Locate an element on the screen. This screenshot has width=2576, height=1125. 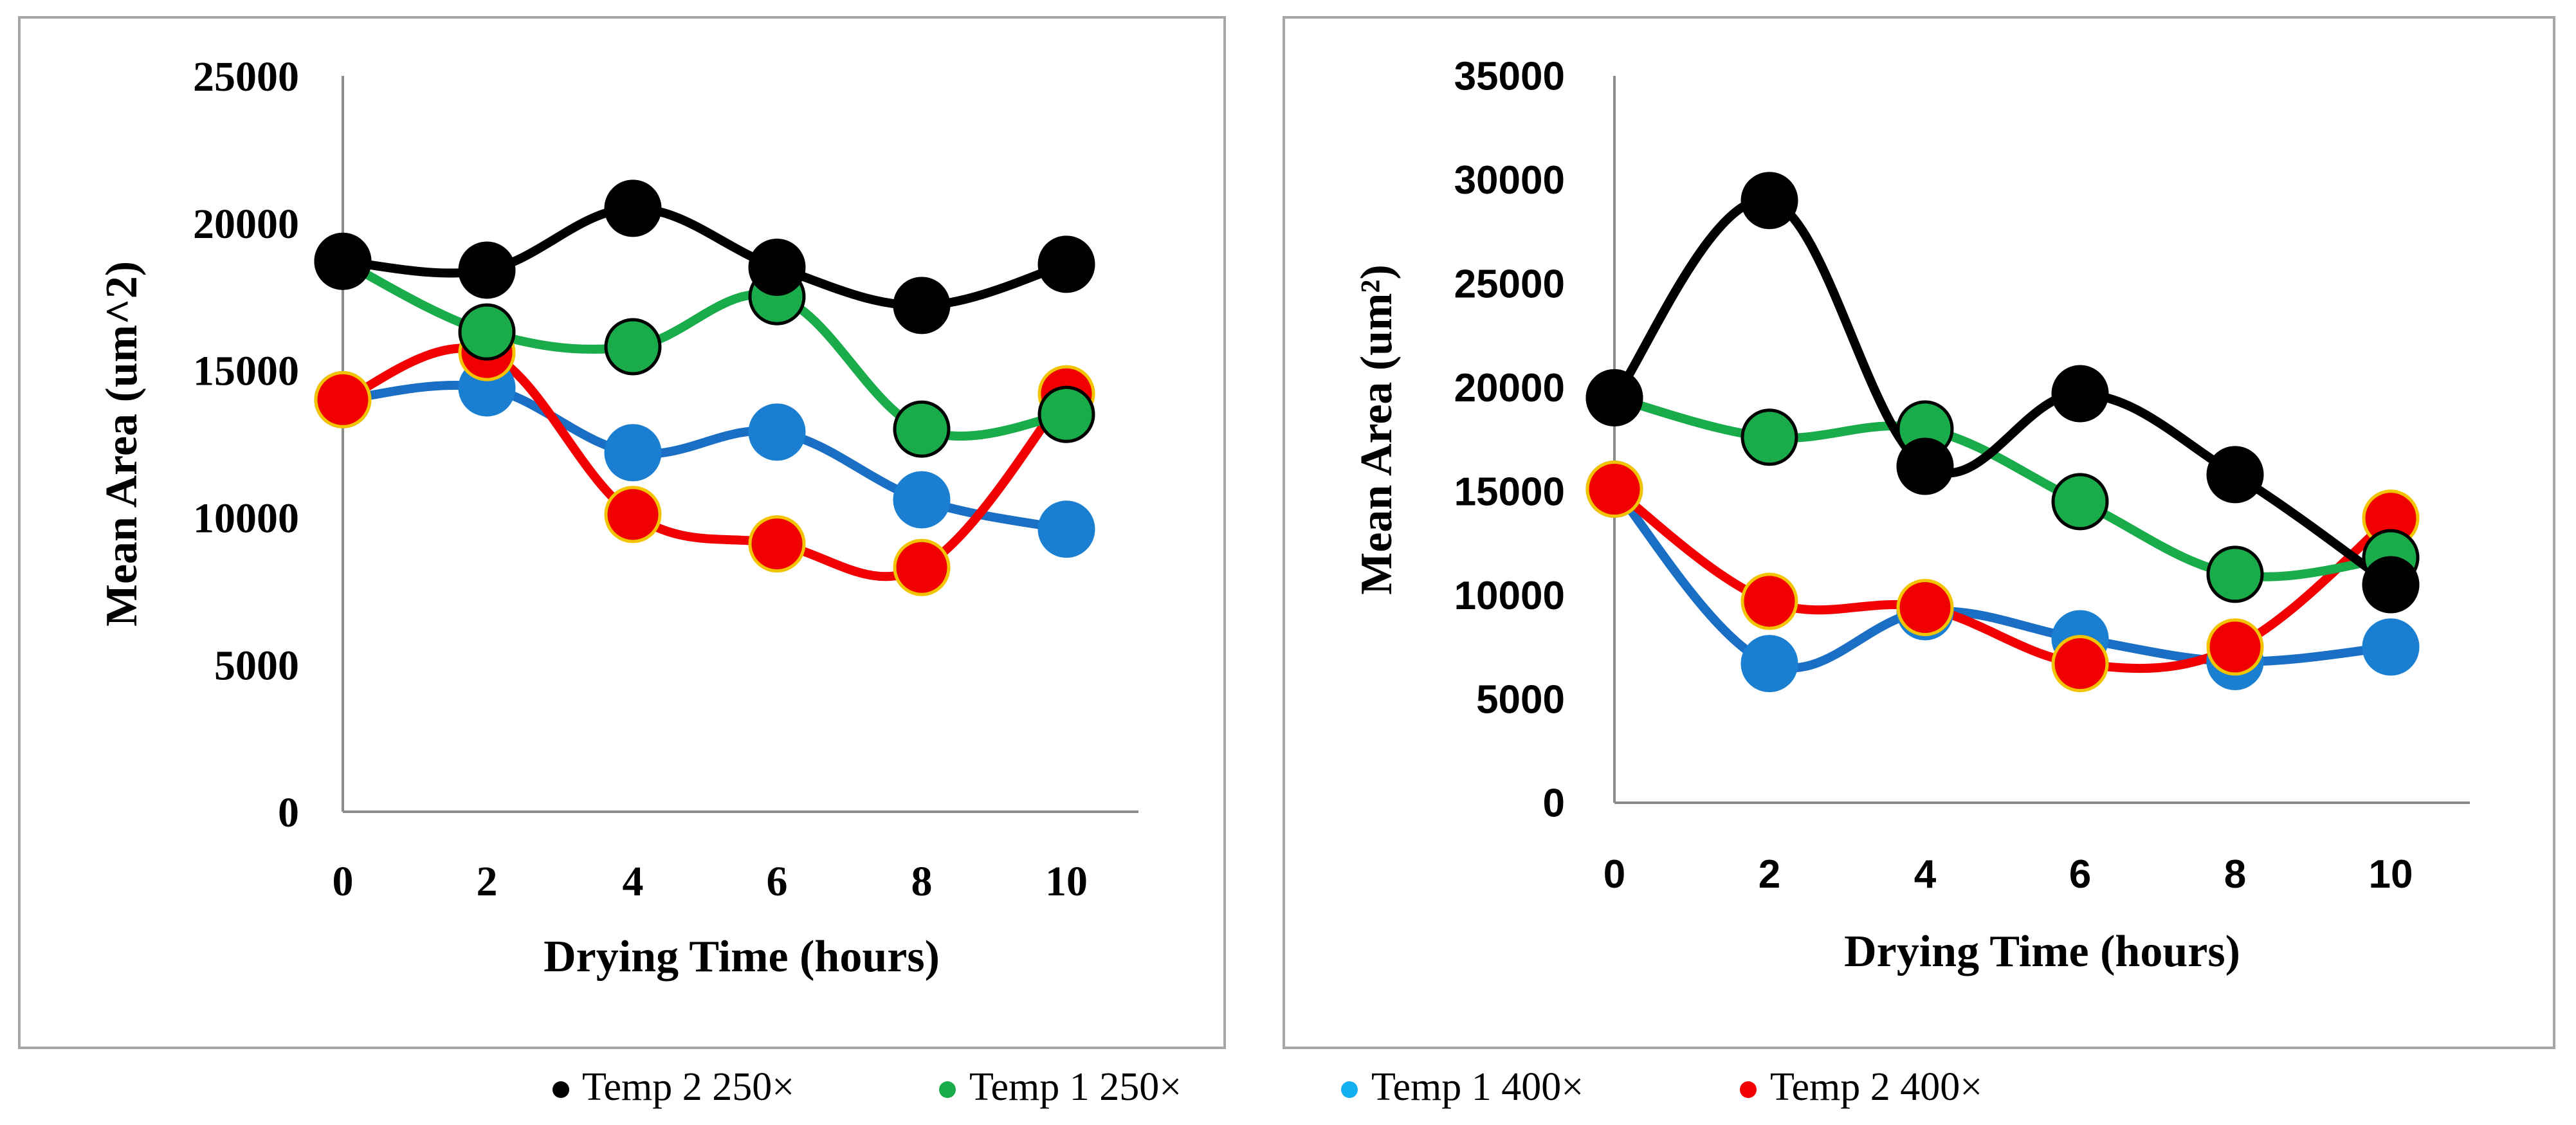
legend-item-temp2-400: Temp 2 400× is located at coordinates (1861, 1087).